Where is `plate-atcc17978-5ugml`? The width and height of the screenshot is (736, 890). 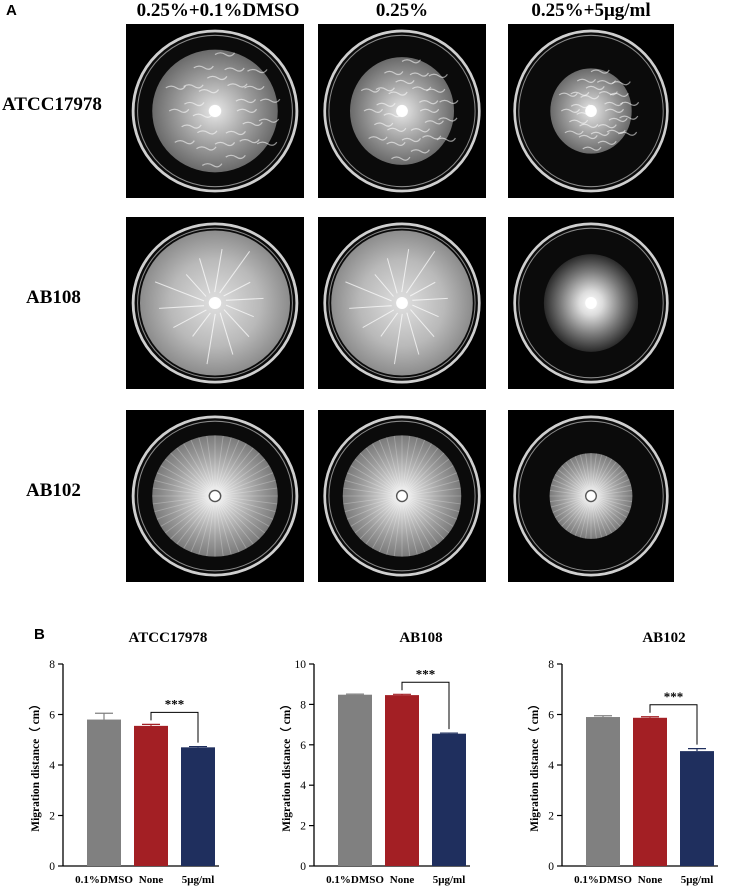 plate-atcc17978-5ugml is located at coordinates (591, 111).